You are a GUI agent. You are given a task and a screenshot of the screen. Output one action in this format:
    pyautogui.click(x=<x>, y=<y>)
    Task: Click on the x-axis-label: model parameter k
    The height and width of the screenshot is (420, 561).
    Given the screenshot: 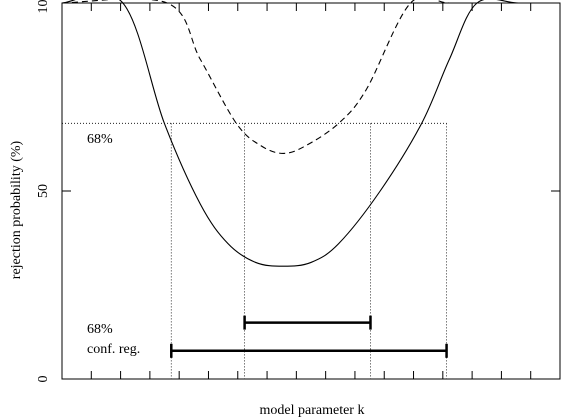 What is the action you would take?
    pyautogui.click(x=312, y=410)
    